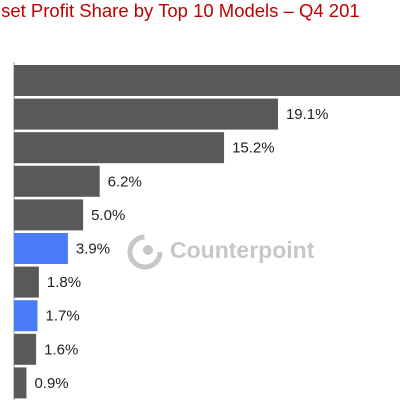  What do you see at coordinates (51, 383) in the screenshot?
I see `value-label: 0.9%` at bounding box center [51, 383].